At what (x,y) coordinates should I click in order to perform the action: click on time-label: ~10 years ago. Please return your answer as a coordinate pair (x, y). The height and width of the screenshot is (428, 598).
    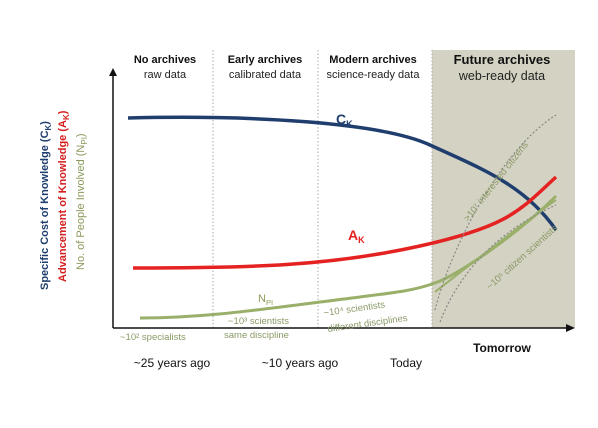
    Looking at the image, I should click on (300, 363).